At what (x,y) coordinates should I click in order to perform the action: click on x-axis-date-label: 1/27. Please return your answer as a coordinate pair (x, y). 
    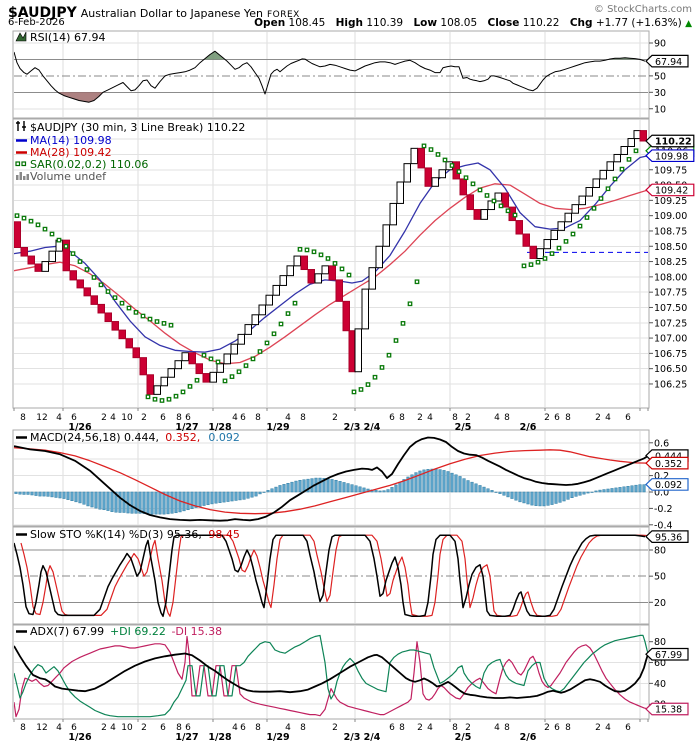
    Looking at the image, I should click on (186, 737).